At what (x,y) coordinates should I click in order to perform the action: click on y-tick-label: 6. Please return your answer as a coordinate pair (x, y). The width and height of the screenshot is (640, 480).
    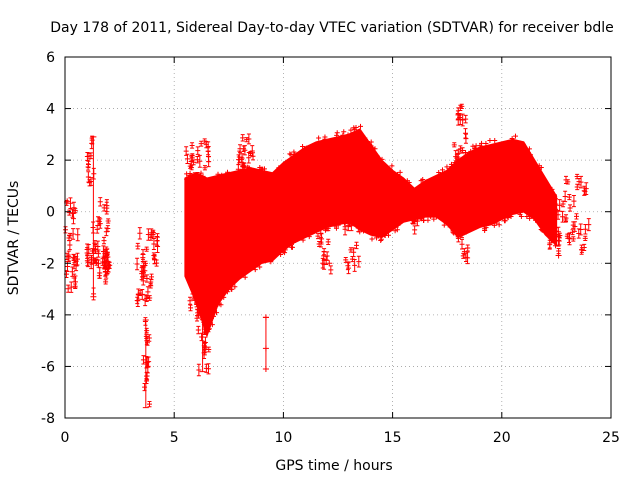
    Looking at the image, I should click on (50, 58).